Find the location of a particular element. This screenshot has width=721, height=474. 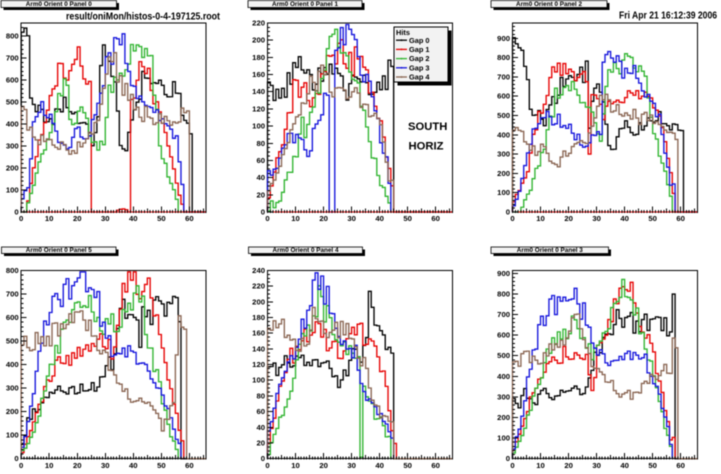

svg-text: Gap 0 is located at coordinates (419, 40).